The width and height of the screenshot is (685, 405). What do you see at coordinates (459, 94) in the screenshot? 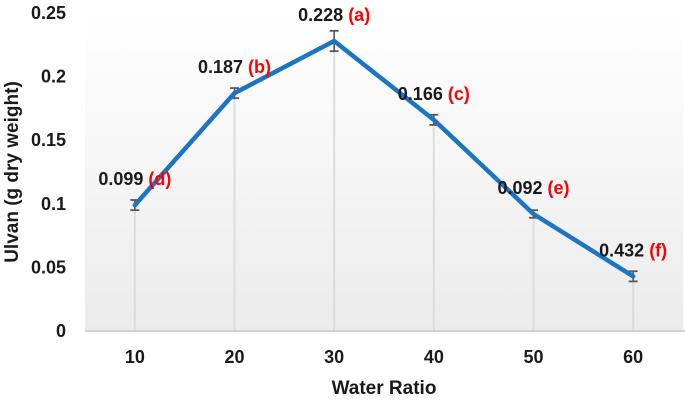
I see `data-label-group-letter: (c)` at bounding box center [459, 94].